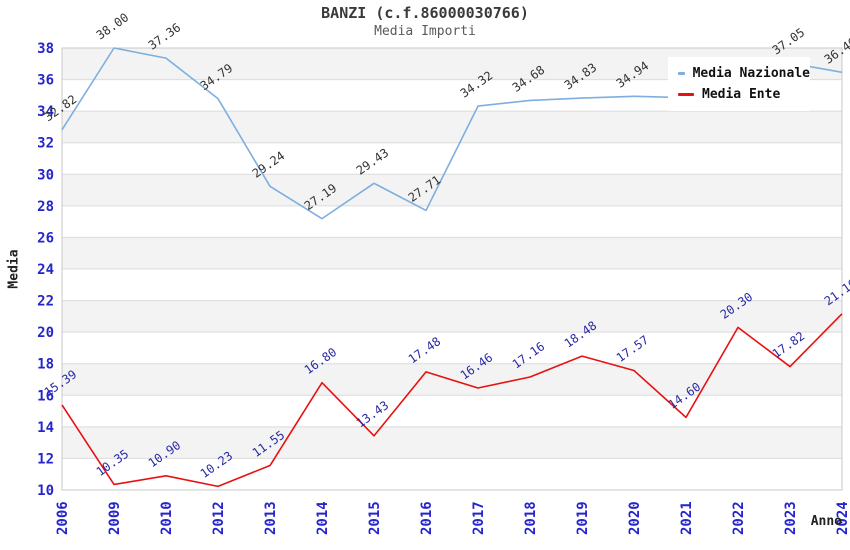 This screenshot has height=550, width=850. I want to click on x-tick-label: 2015, so click(375, 518).